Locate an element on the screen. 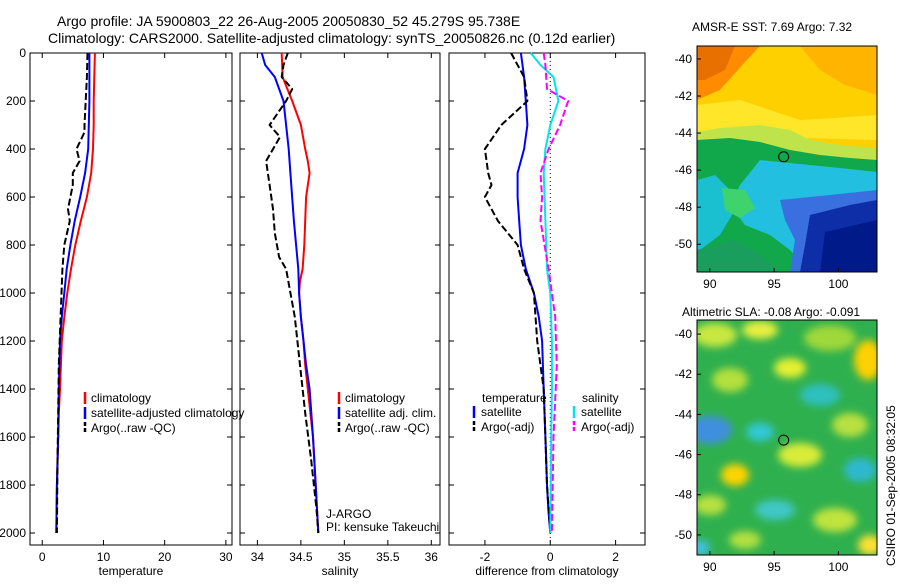  series-line-climatology is located at coordinates (300, 293).